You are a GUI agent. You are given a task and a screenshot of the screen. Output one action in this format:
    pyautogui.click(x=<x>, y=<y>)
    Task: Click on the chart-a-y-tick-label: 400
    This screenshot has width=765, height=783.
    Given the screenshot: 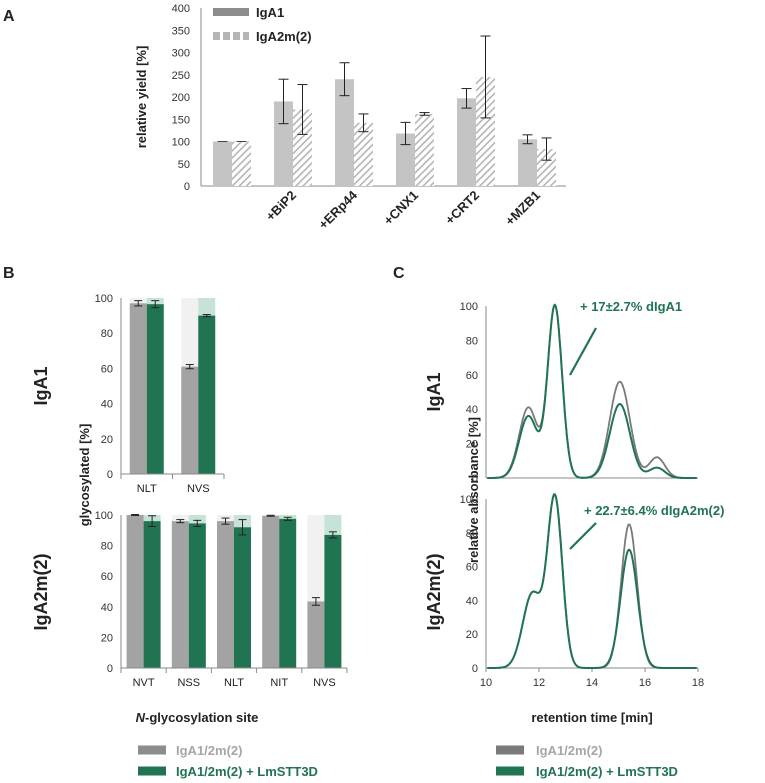 What is the action you would take?
    pyautogui.click(x=181, y=9)
    